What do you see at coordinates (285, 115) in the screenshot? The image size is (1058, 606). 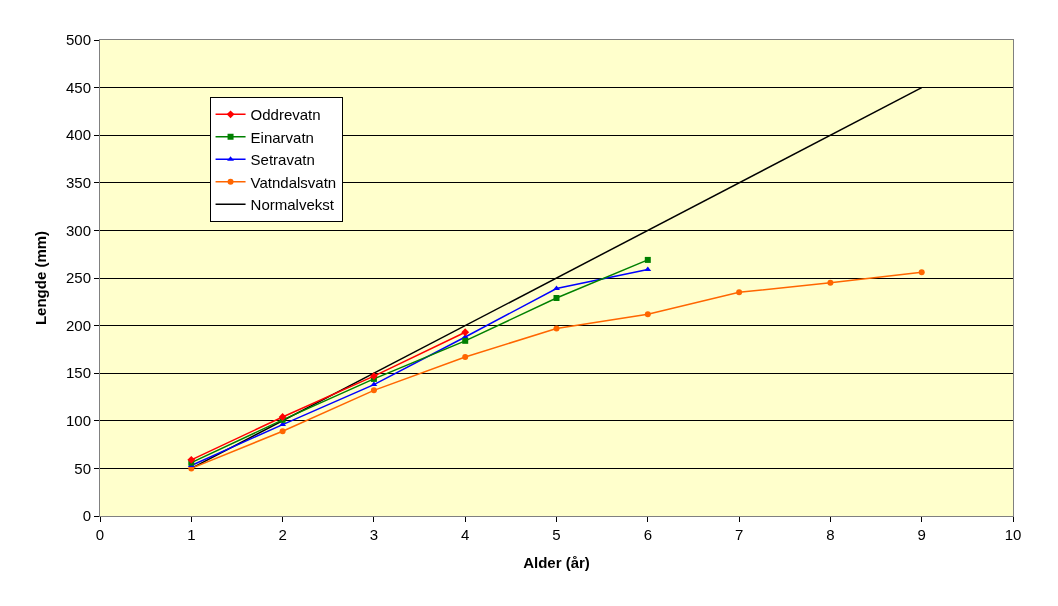 I see `legend-label: Oddrevatn` at bounding box center [285, 115].